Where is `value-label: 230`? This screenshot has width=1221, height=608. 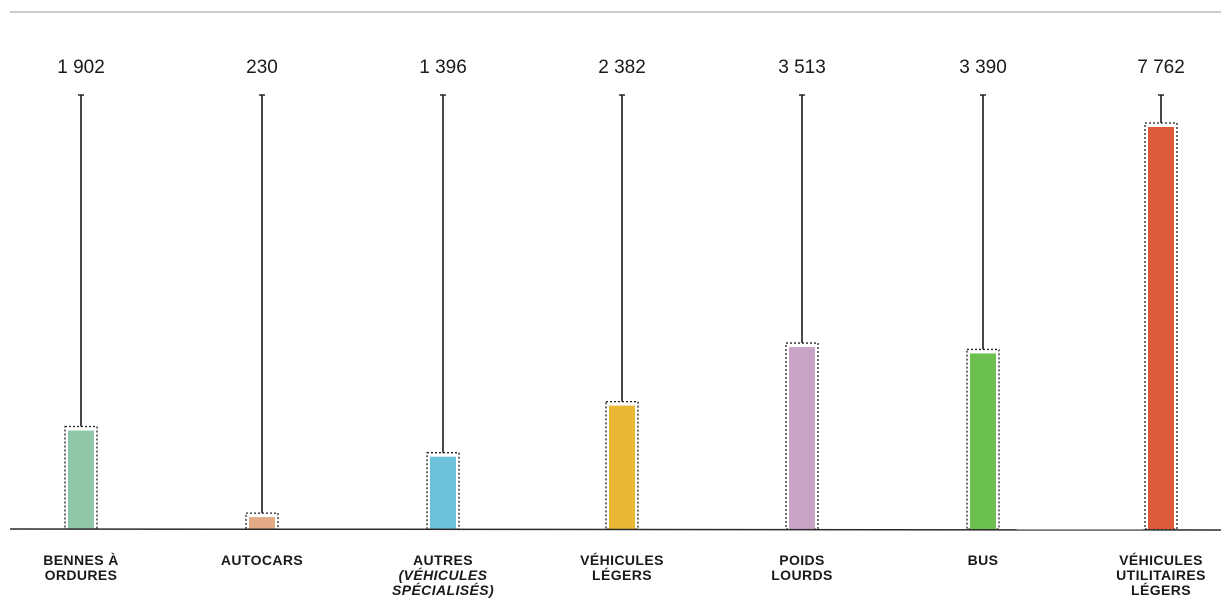
value-label: 230 is located at coordinates (262, 67).